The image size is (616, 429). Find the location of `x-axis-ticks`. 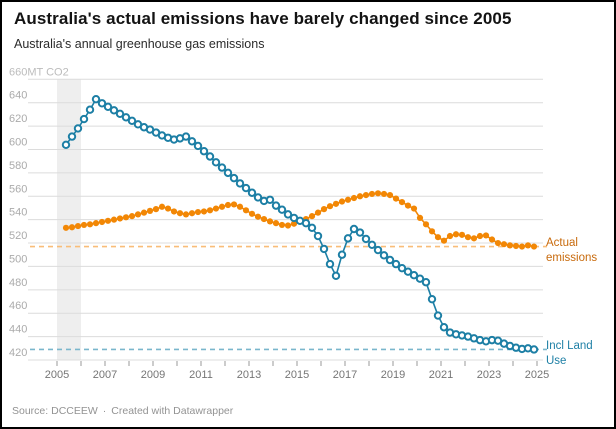

x-axis-ticks is located at coordinates (297, 363).